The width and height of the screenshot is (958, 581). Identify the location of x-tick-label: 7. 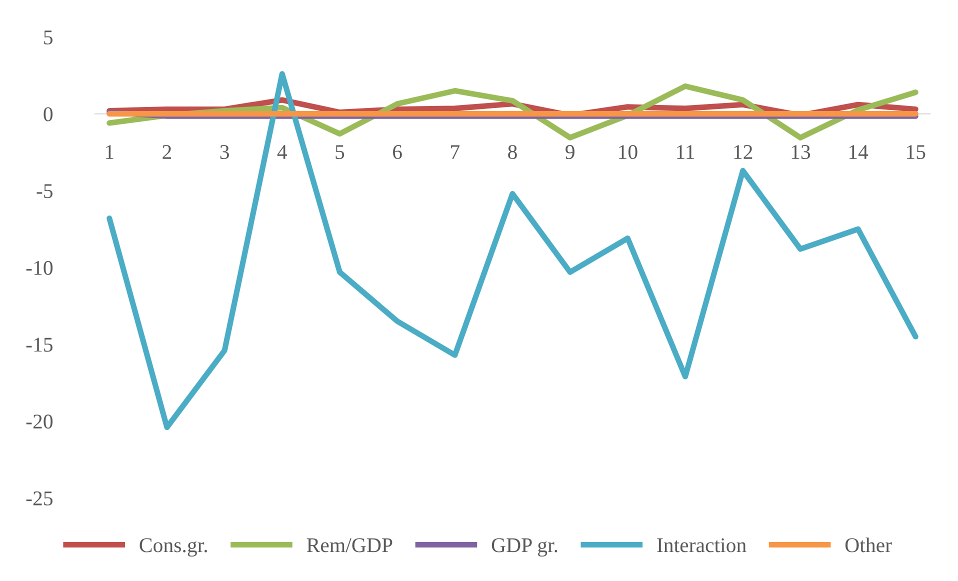
(455, 152).